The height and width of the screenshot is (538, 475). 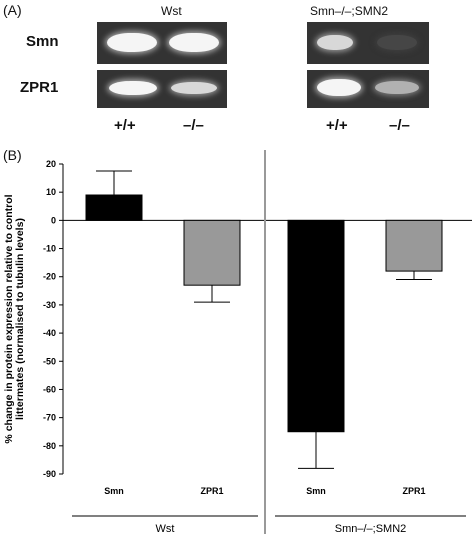 I want to click on blot-group-label-wst: Wst, so click(x=171, y=11).